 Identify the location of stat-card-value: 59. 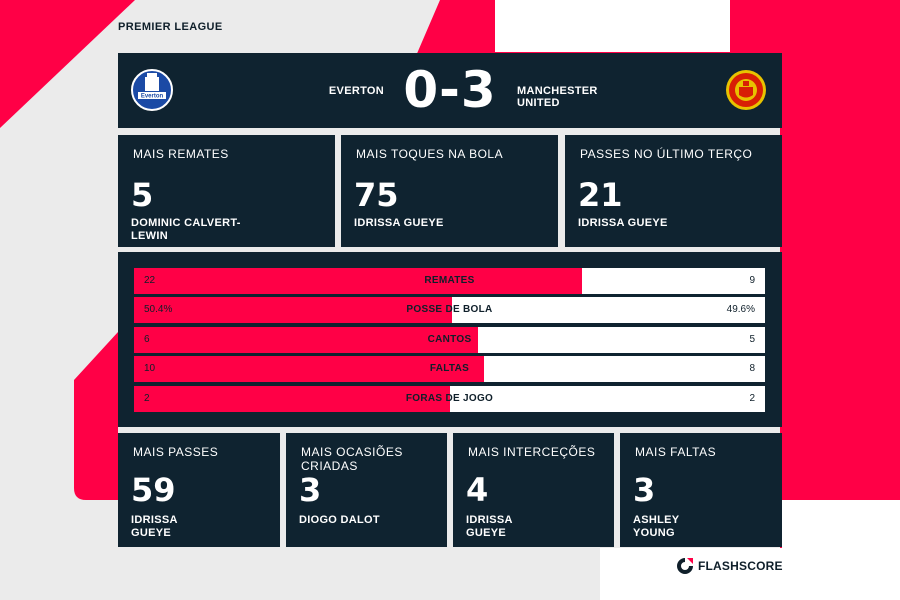
(153, 490).